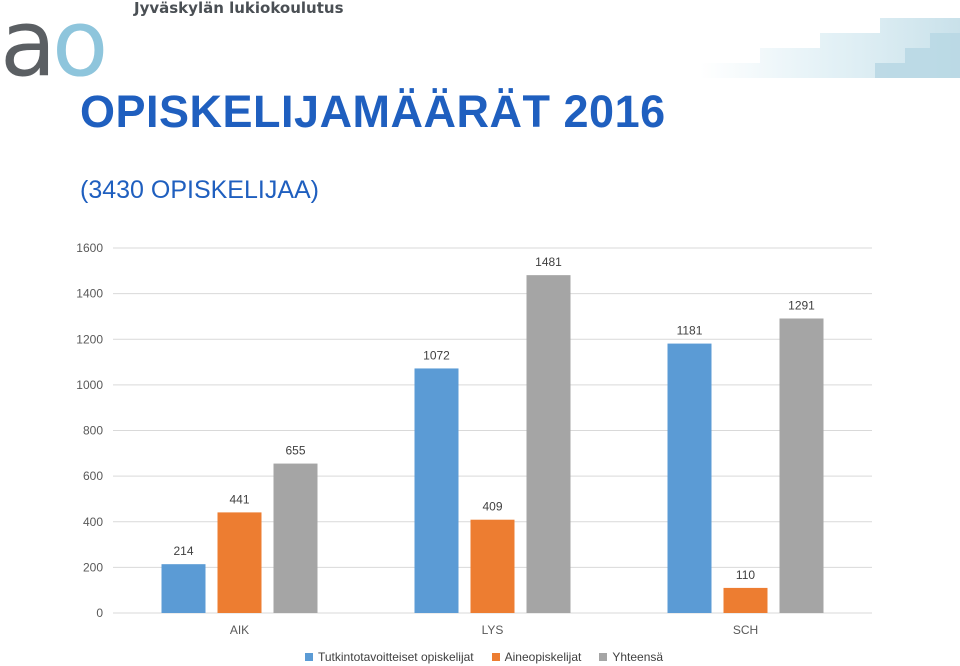  Describe the element at coordinates (801, 305) in the screenshot. I see `data-label: 1291` at that location.